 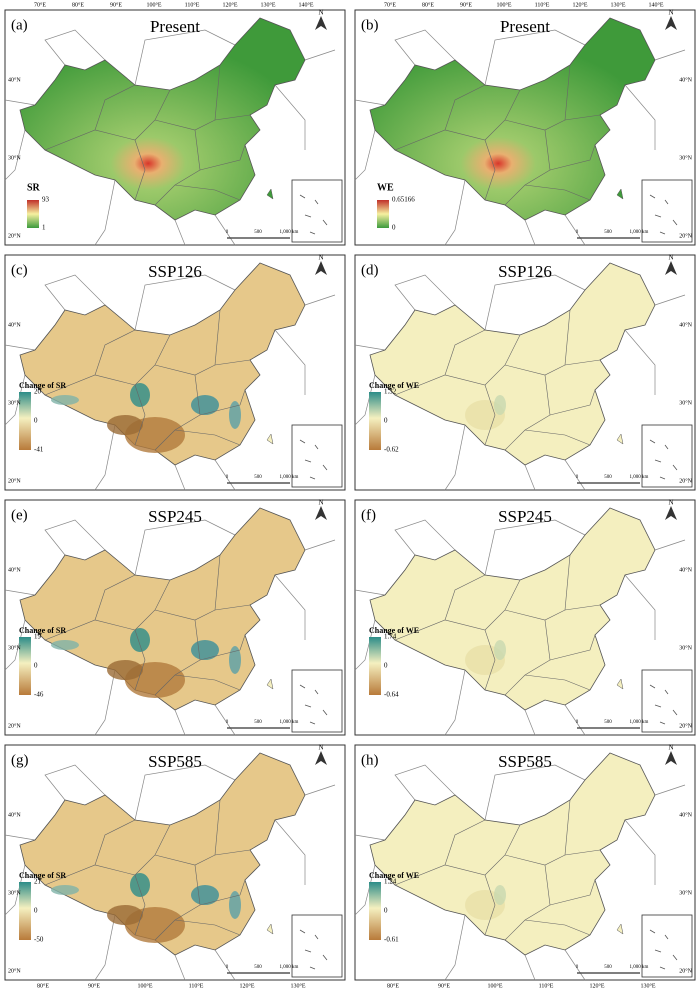 What do you see at coordinates (525, 271) in the screenshot?
I see `panel-title: SSP126` at bounding box center [525, 271].